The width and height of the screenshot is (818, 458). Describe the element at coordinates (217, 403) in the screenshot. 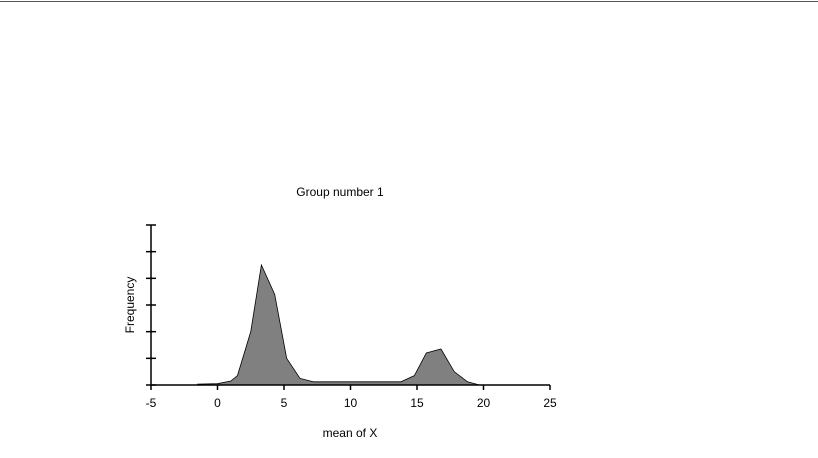

I see `x-tick-label: 0` at that location.